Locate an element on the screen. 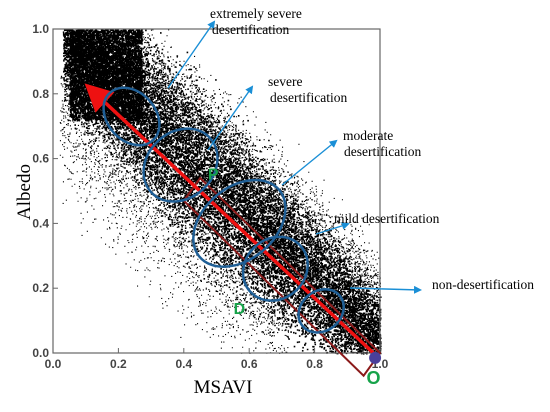 This screenshot has height=412, width=550. y-tick-label: 0.8 is located at coordinates (40, 94).